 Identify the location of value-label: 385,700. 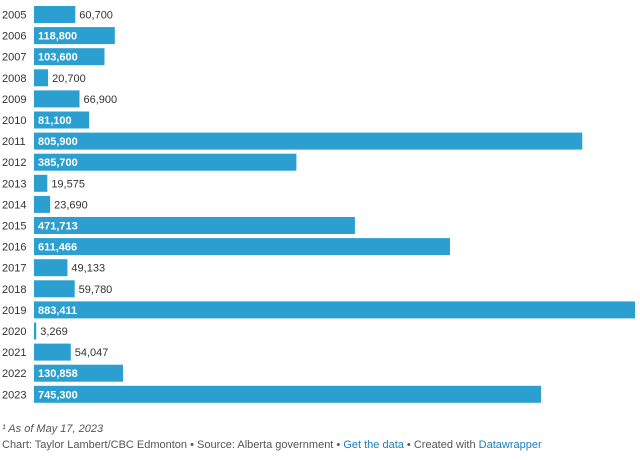
(58, 163).